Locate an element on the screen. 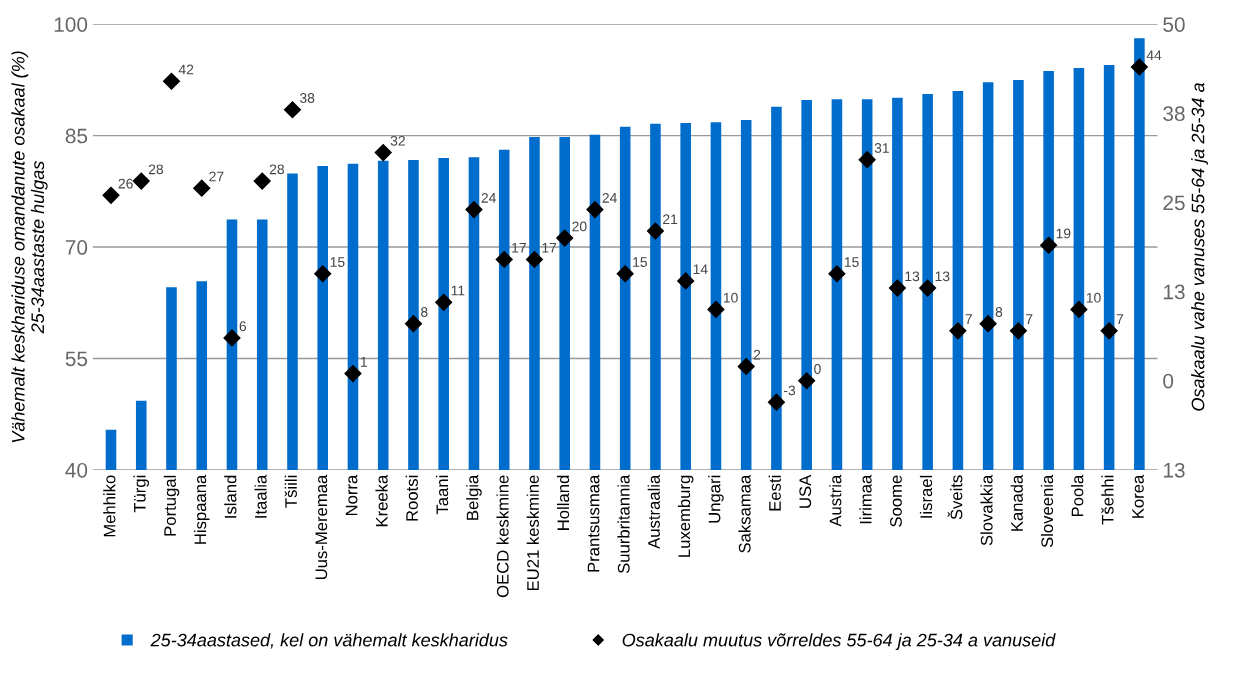  x-tick-label: Eesti is located at coordinates (774, 493).